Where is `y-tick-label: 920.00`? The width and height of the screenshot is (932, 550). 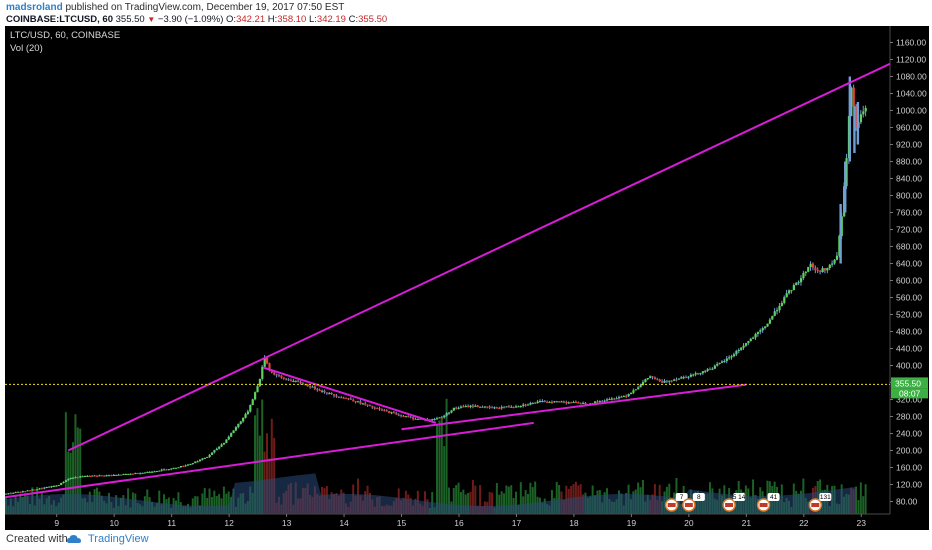 y-tick-label: 920.00 is located at coordinates (909, 145).